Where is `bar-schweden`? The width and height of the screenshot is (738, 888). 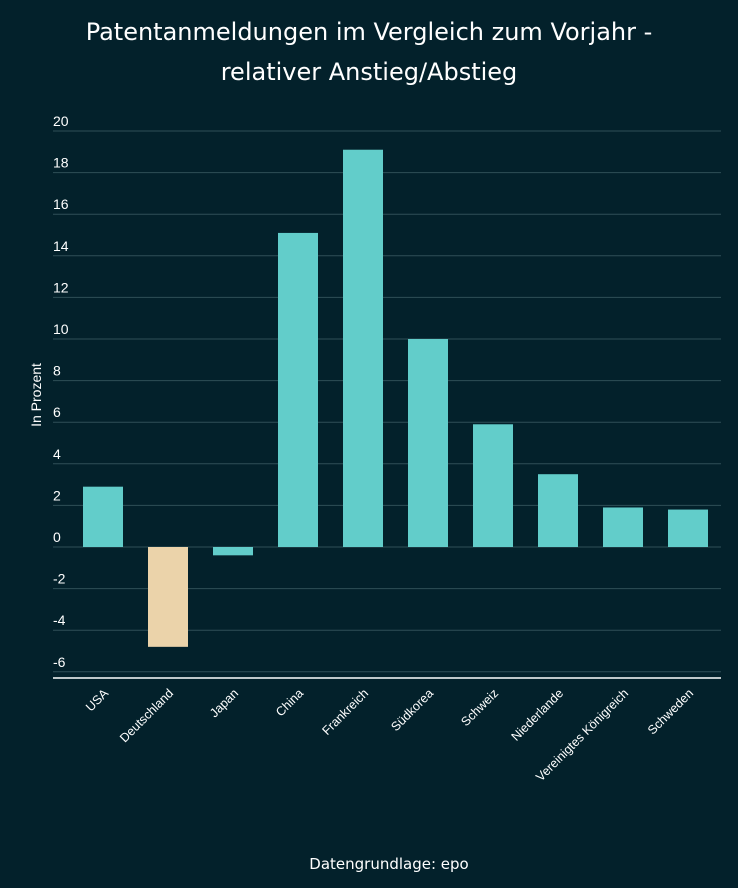 bar-schweden is located at coordinates (688, 528).